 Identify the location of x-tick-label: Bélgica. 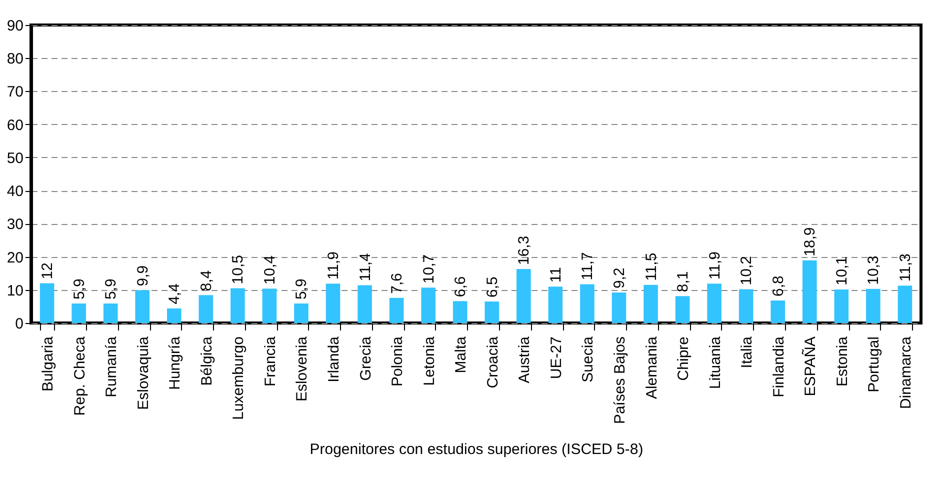
(207, 361).